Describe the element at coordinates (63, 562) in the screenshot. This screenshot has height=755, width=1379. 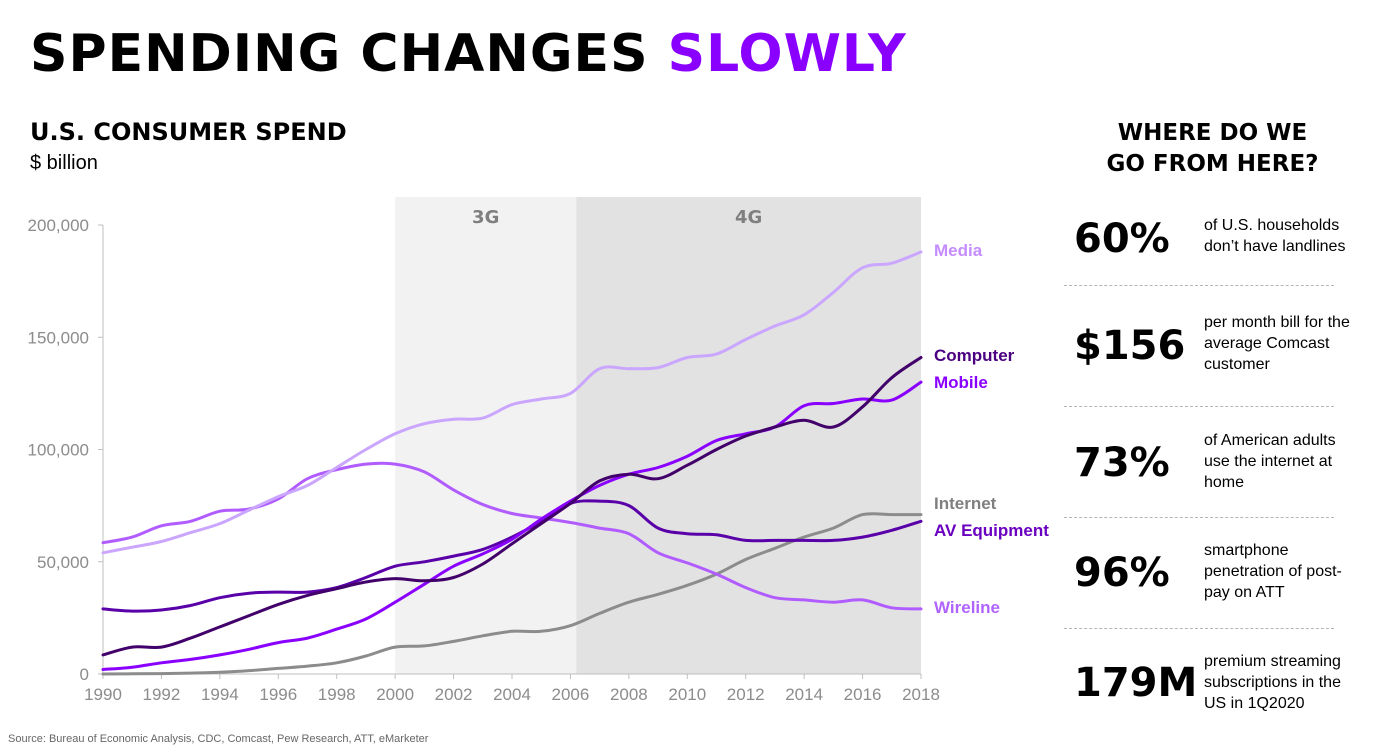
I see `y-tick-label: 50,000` at that location.